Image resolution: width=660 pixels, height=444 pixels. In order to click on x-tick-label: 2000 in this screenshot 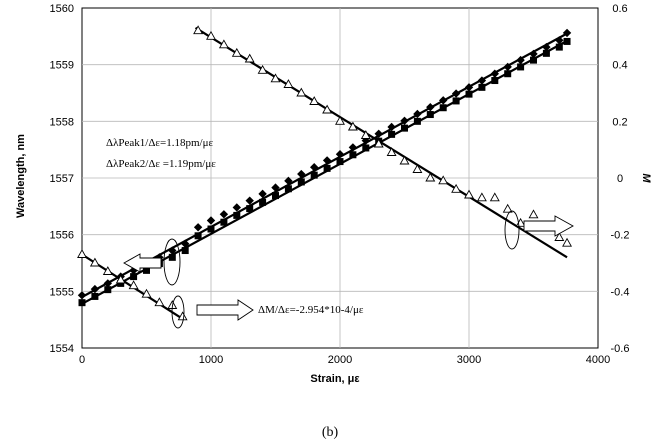, I will do `click(340, 360)`.